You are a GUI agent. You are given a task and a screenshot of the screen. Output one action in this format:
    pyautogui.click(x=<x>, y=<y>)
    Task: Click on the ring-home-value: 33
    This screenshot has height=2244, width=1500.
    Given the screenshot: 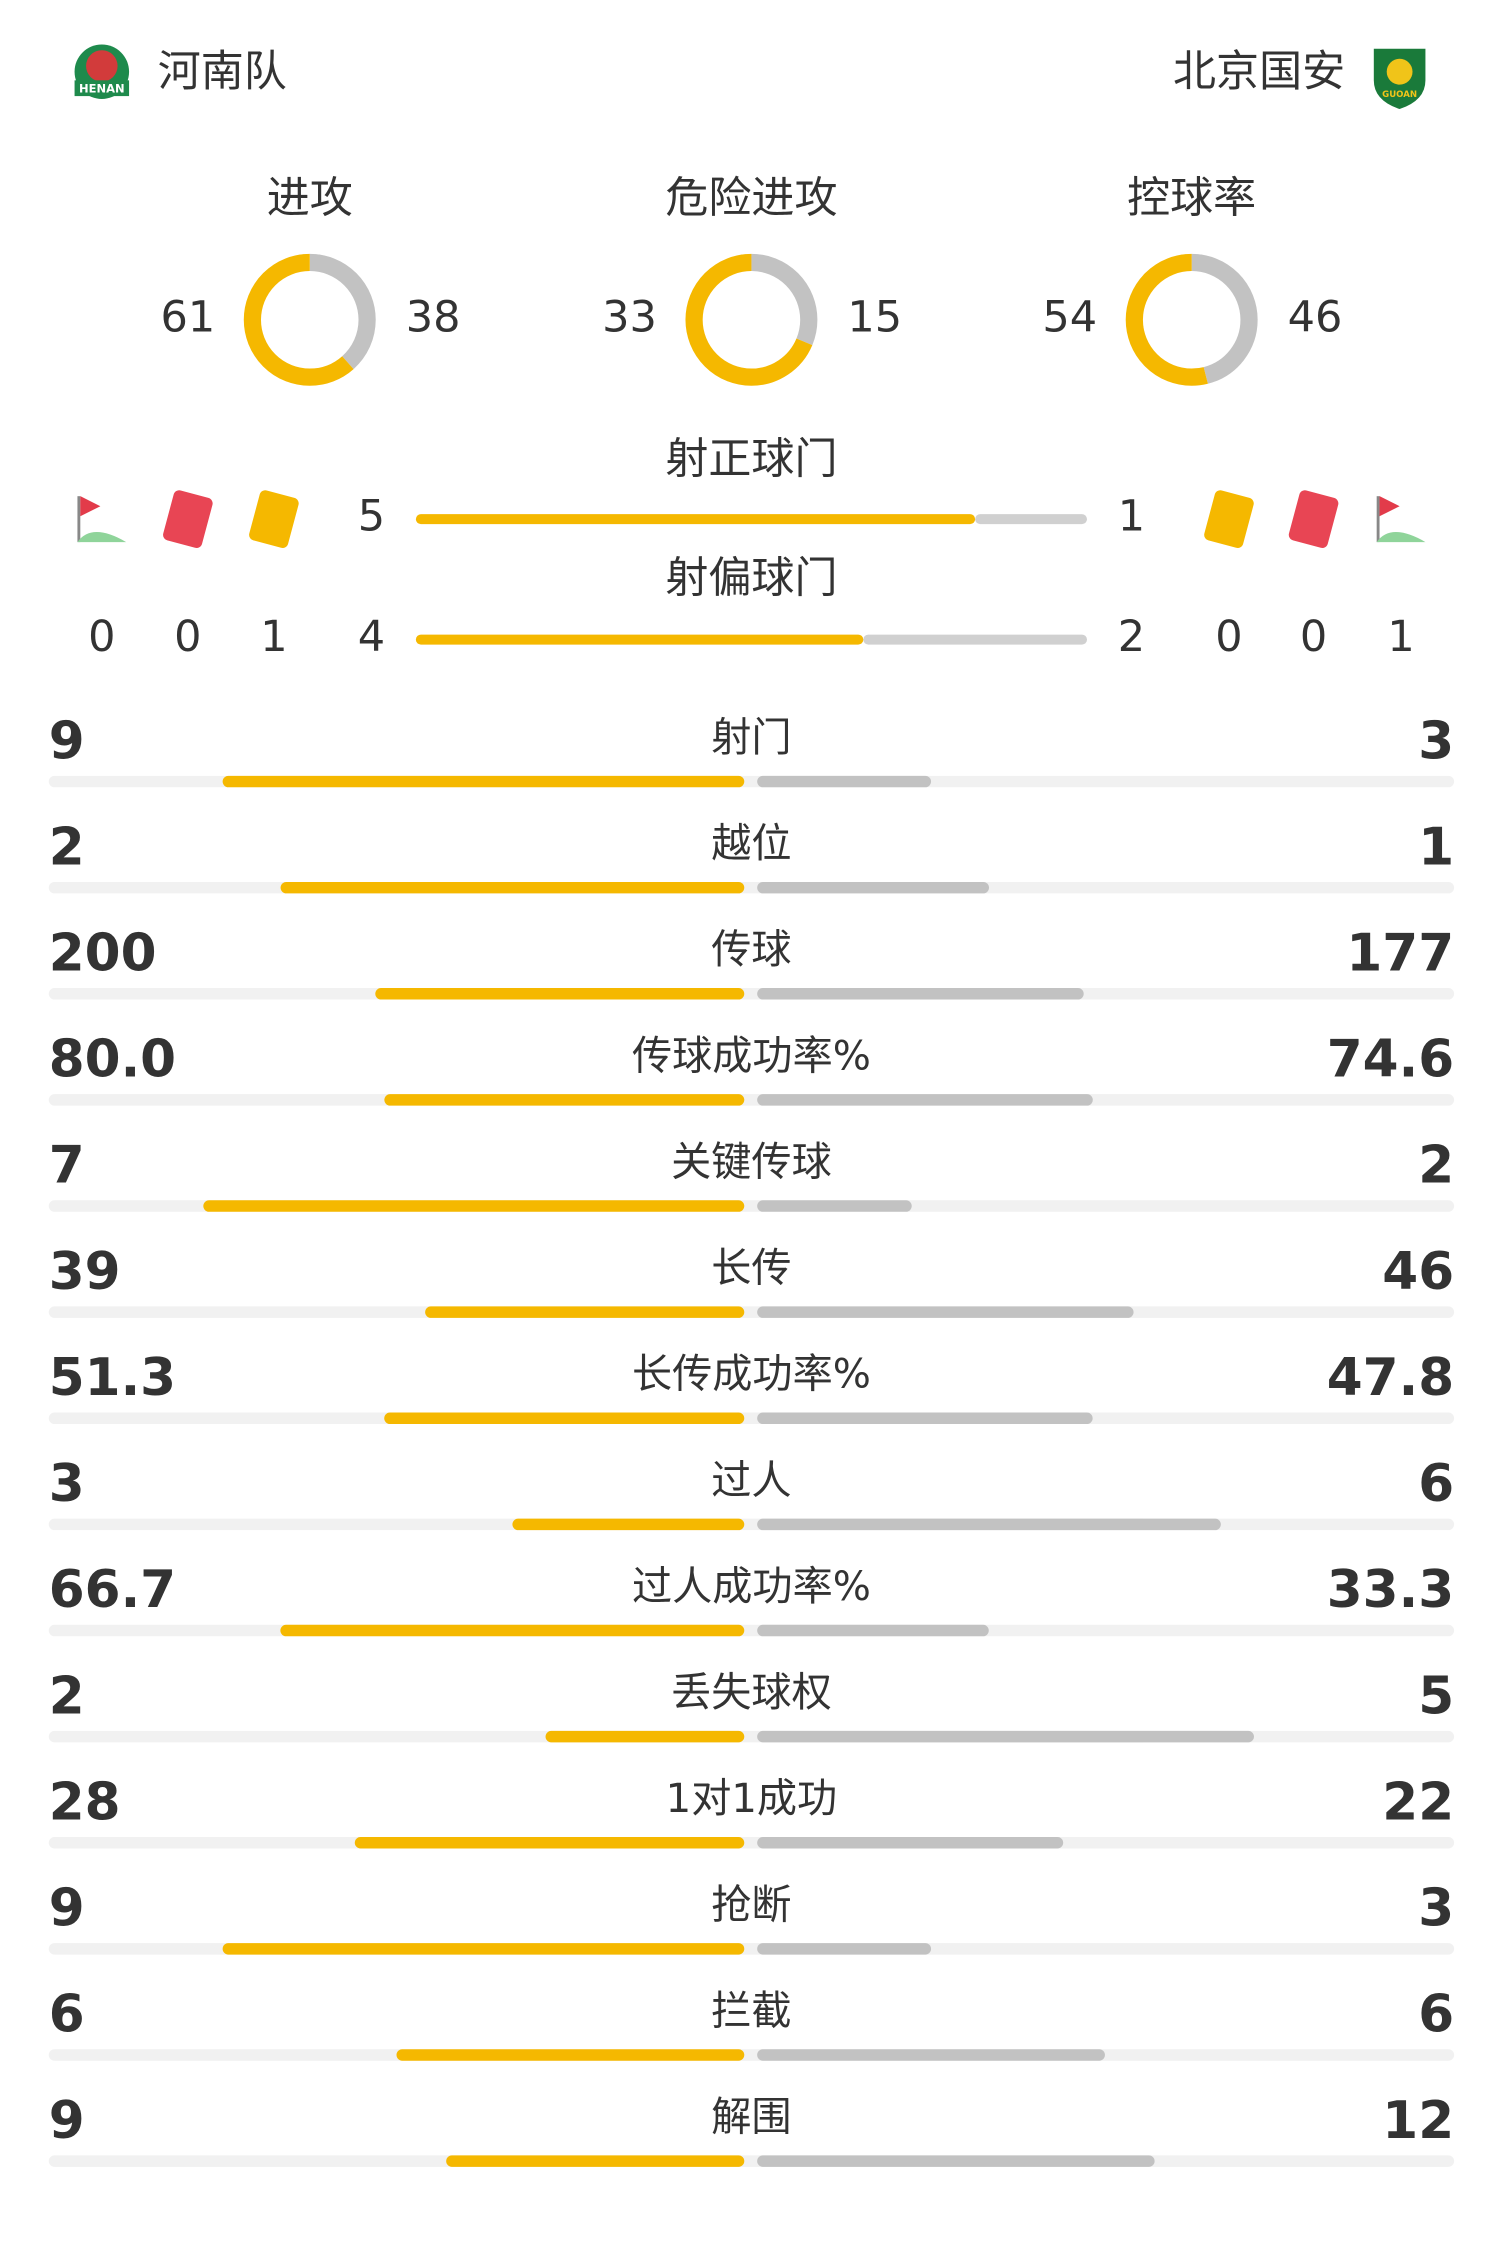 What is the action you would take?
    pyautogui.click(x=629, y=317)
    